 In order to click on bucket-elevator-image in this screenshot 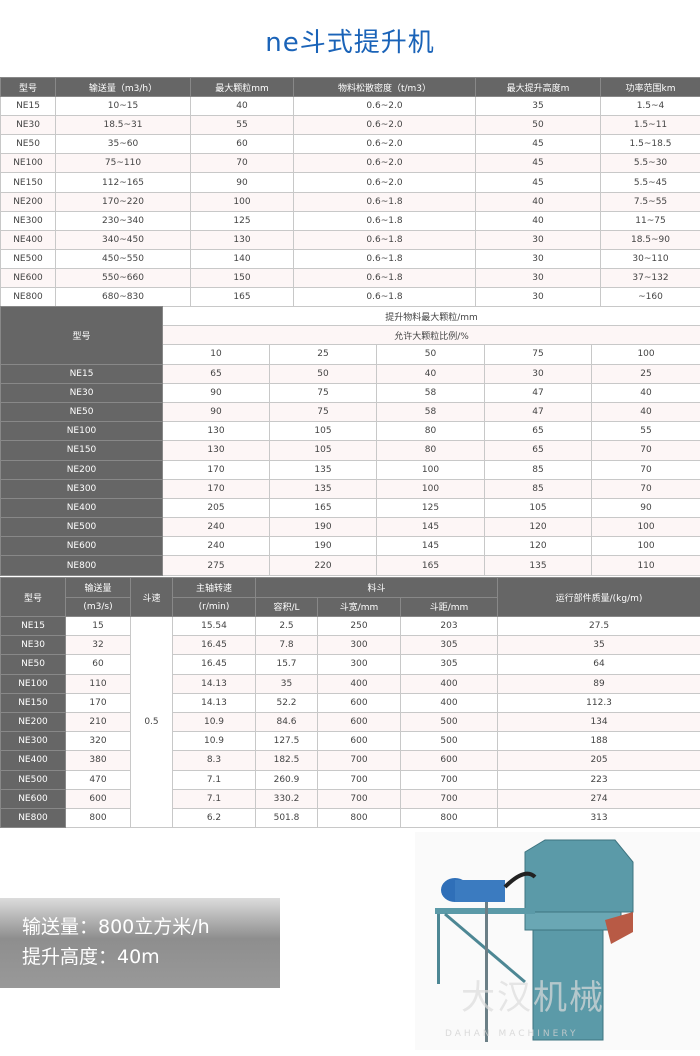, I will do `click(534, 940)`.